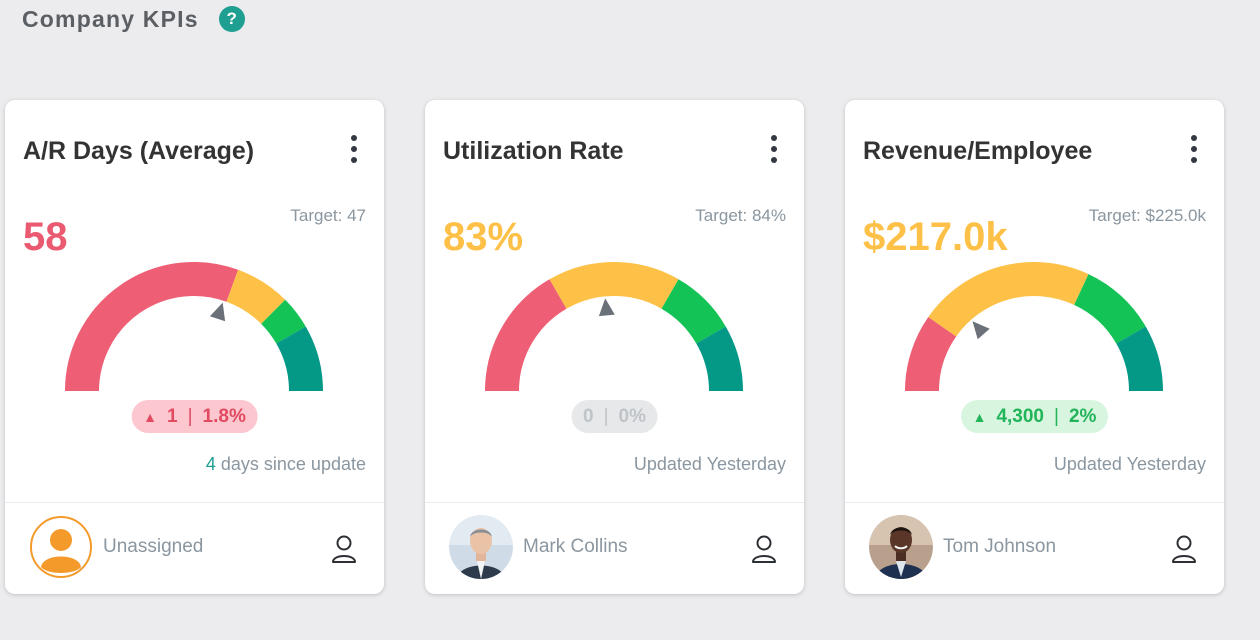  What do you see at coordinates (740, 215) in the screenshot?
I see `target-label: Target: 84%` at bounding box center [740, 215].